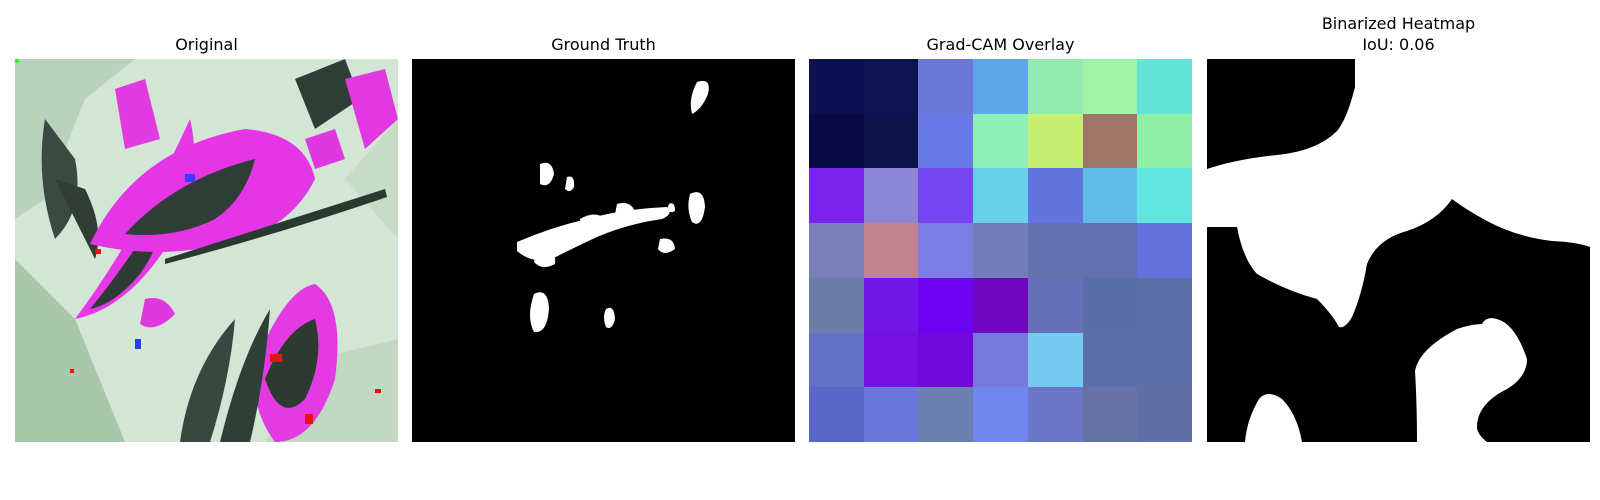 The height and width of the screenshot is (500, 1600). Describe the element at coordinates (1398, 44) in the screenshot. I see `iou-label: IoU: 0.06` at that location.